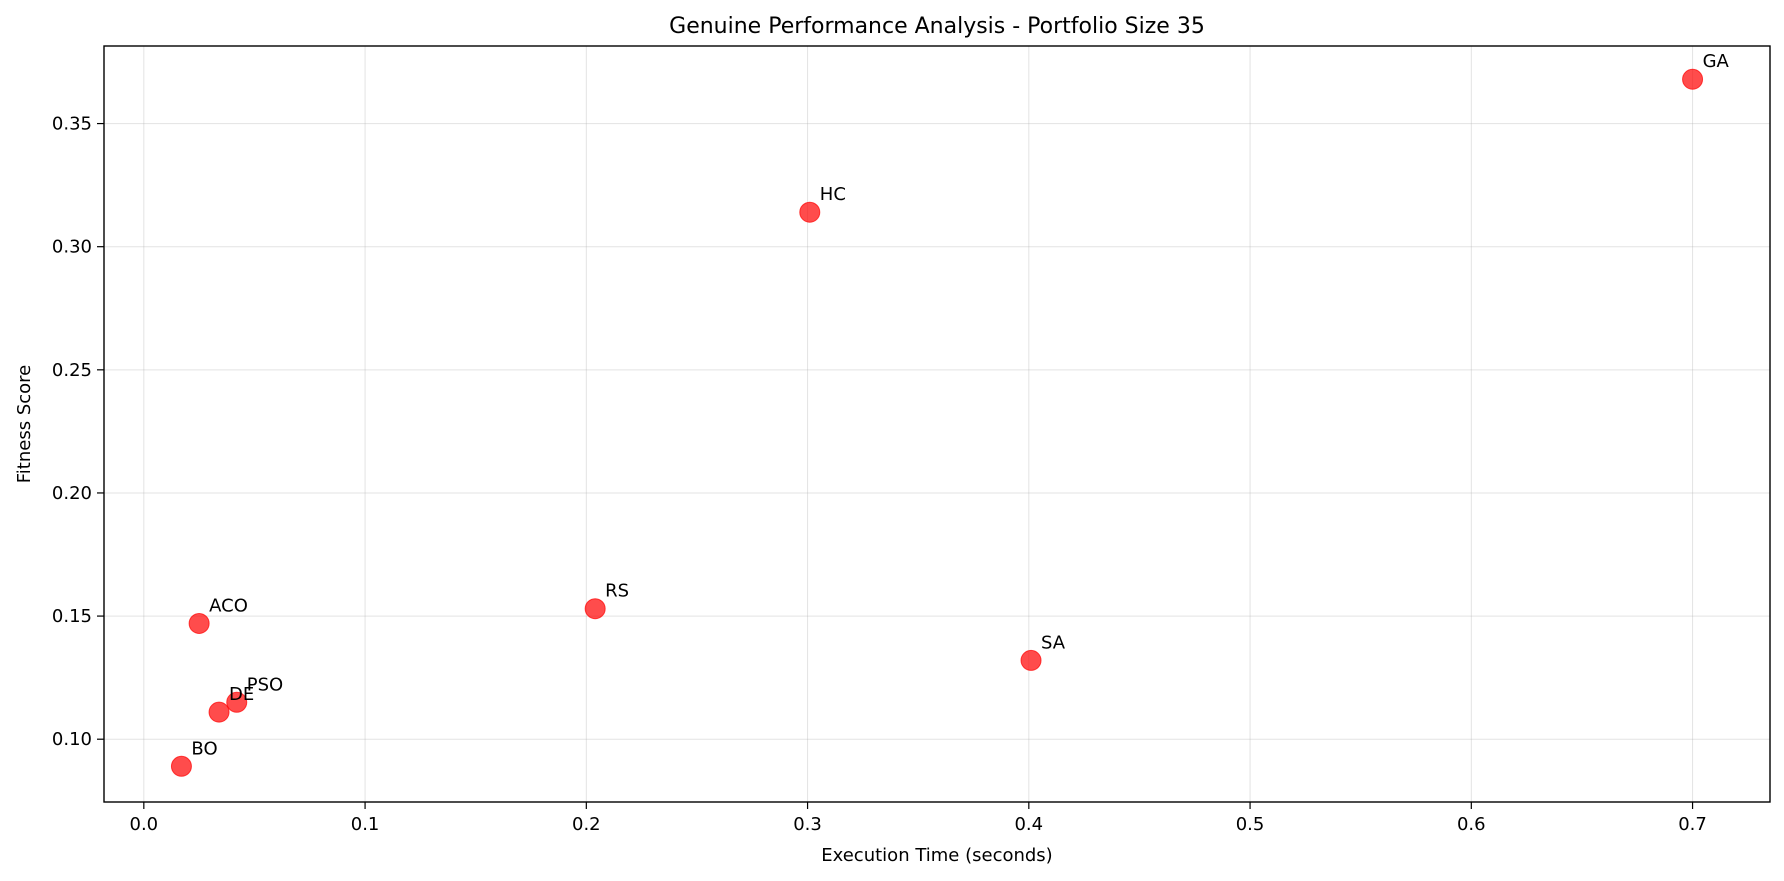  Describe the element at coordinates (72, 370) in the screenshot. I see `y-tick-label: 0.25` at that location.